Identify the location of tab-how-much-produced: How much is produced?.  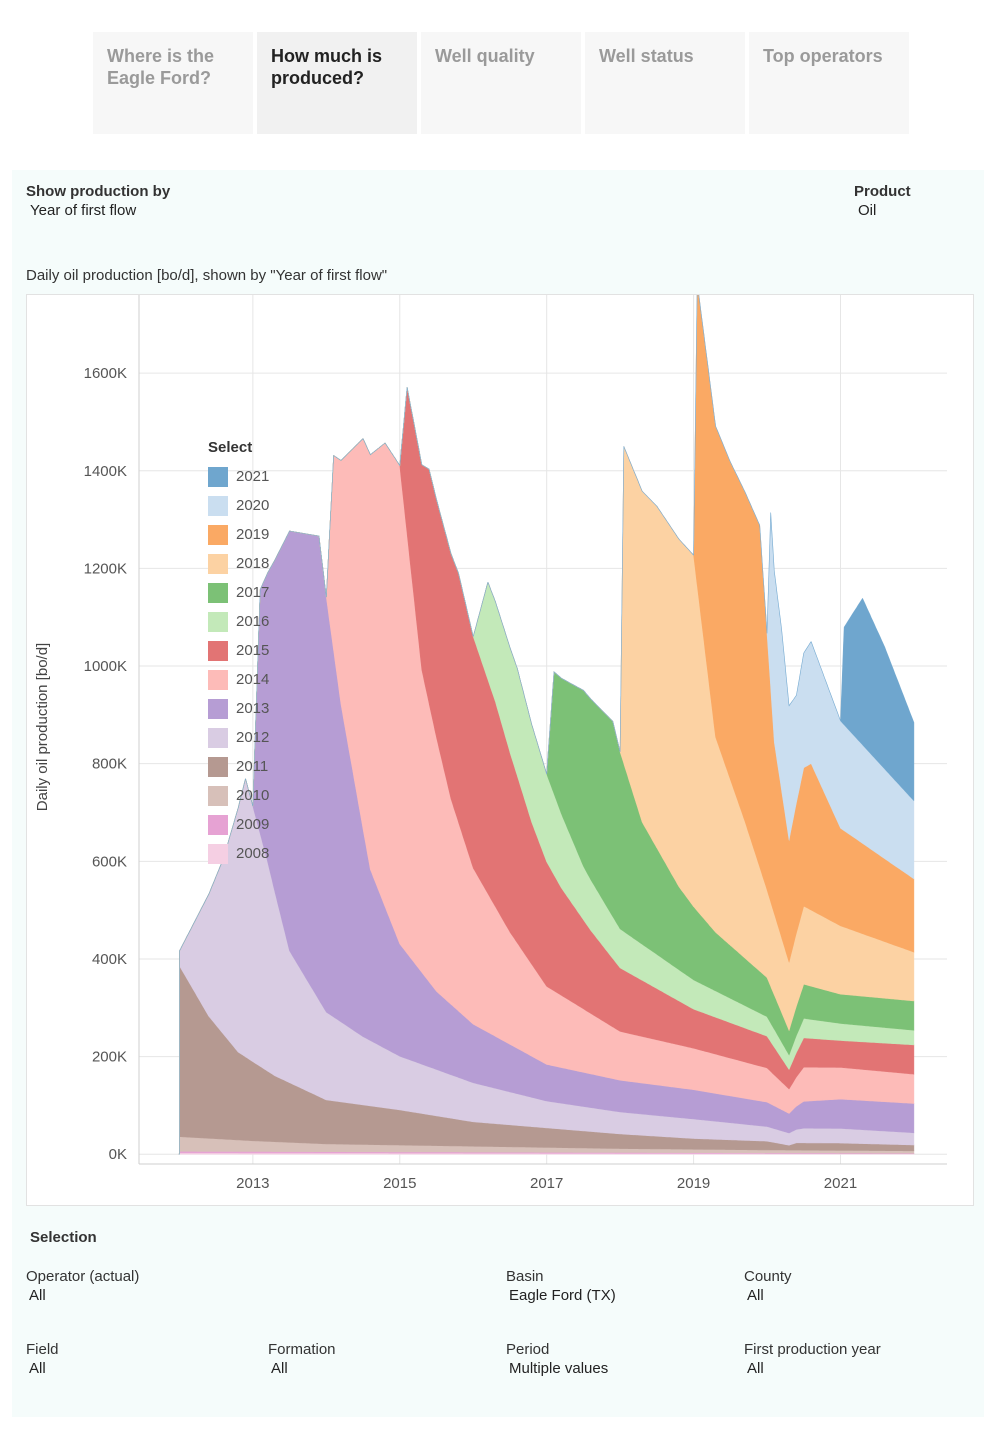
(337, 83).